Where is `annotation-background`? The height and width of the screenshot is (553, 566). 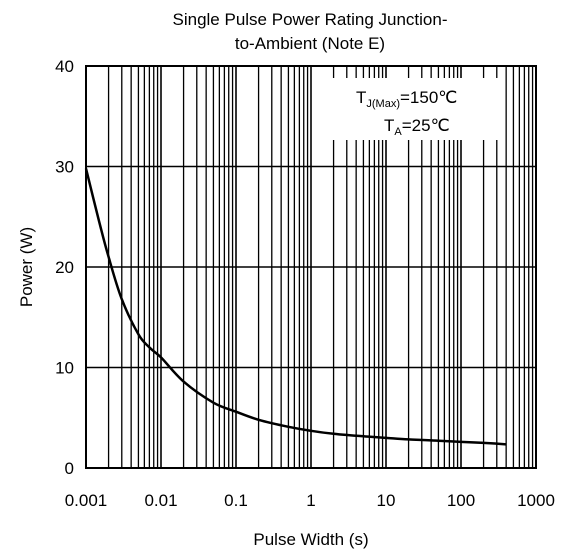 annotation-background is located at coordinates (416, 109).